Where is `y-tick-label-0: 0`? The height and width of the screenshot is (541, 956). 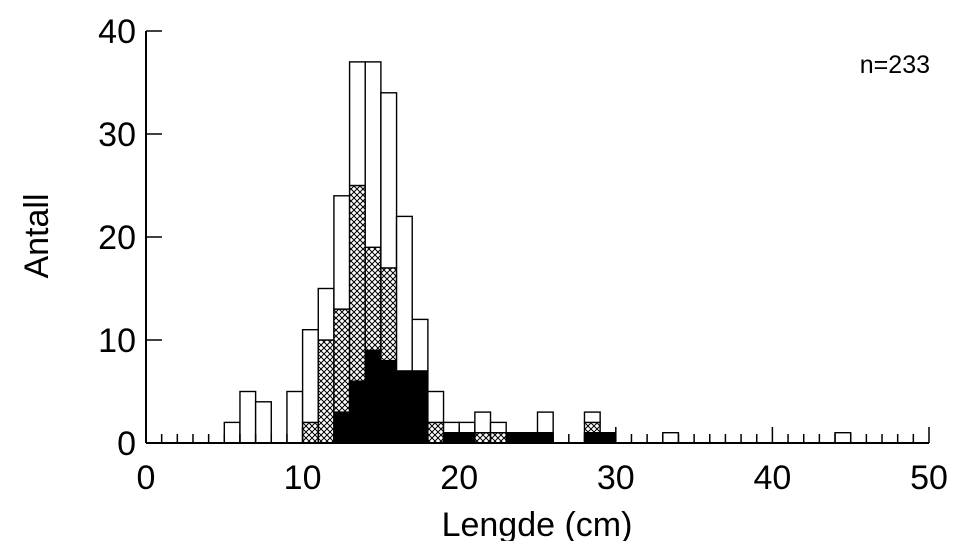
y-tick-label-0: 0 is located at coordinates (126, 444).